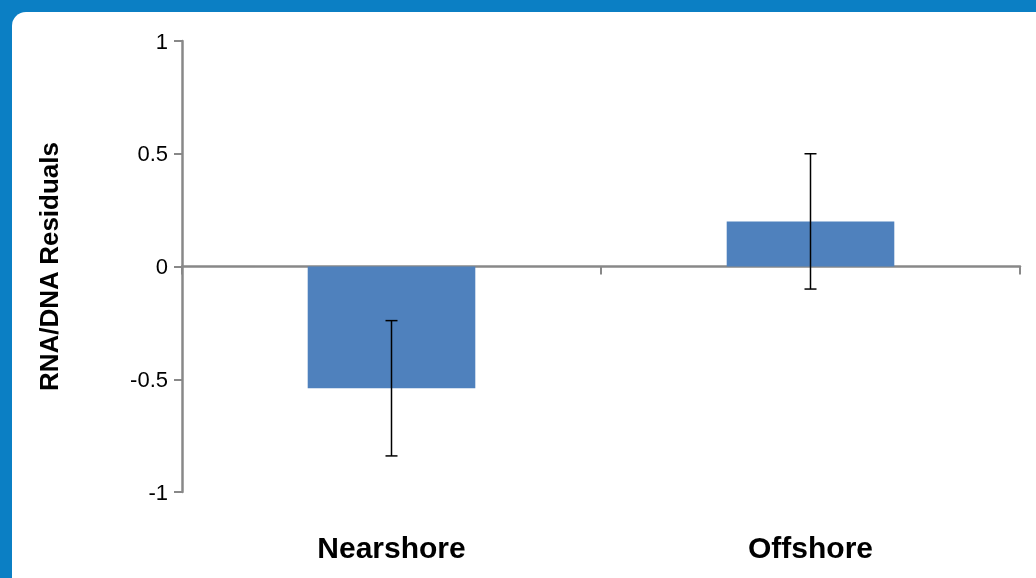  What do you see at coordinates (149, 379) in the screenshot?
I see `y-tick-label: -0.5` at bounding box center [149, 379].